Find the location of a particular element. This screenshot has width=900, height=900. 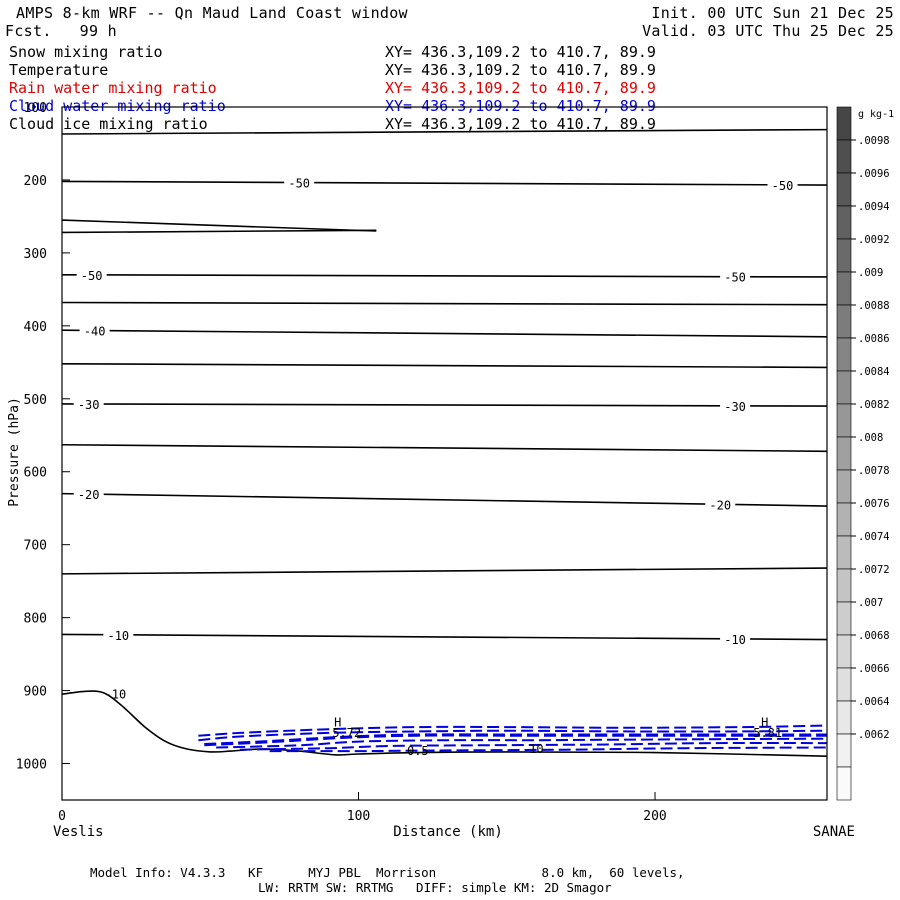

x-end-label-left: Veslis is located at coordinates (78, 832).